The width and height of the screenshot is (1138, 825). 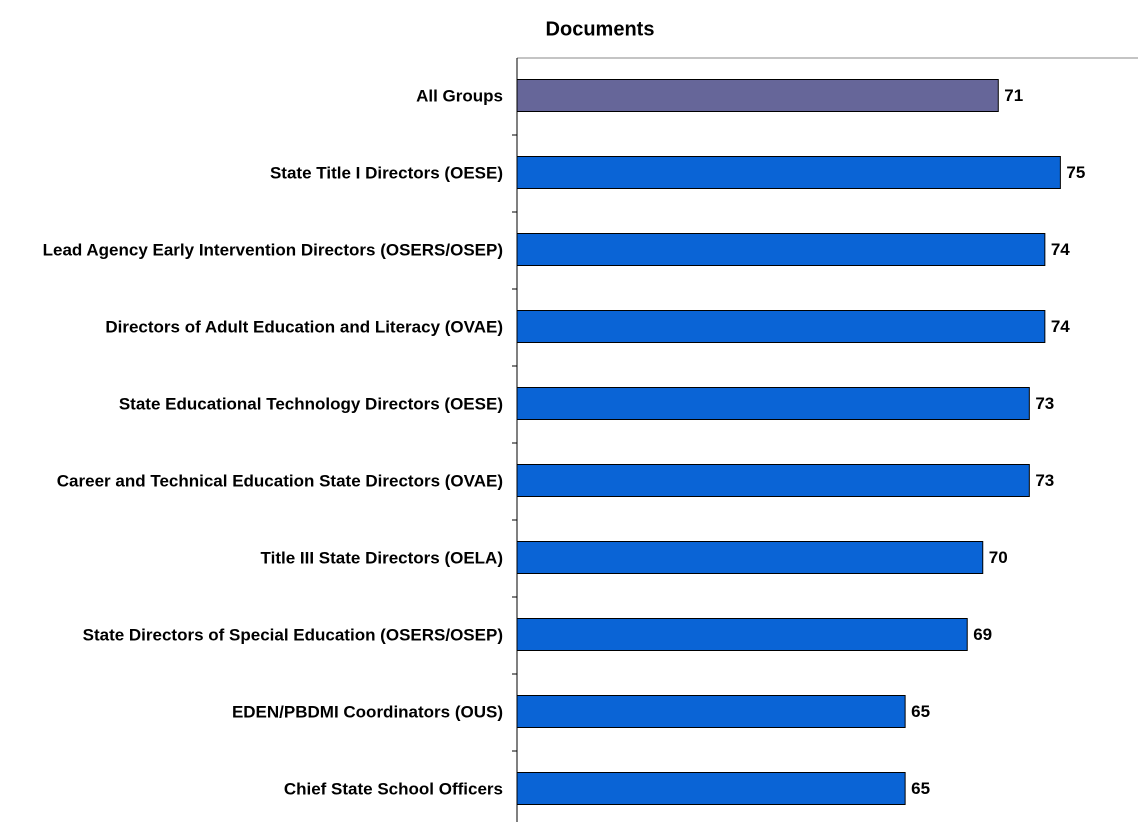 I want to click on chart-title: Documents, so click(x=600, y=29).